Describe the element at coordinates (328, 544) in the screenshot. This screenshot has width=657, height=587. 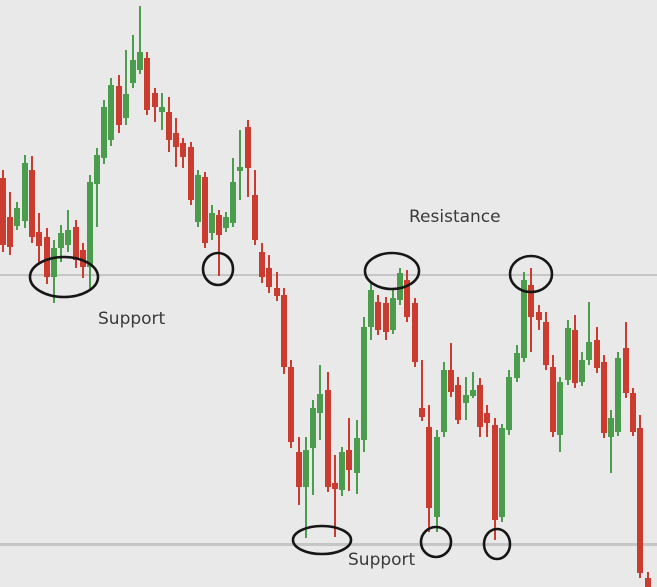
I see `support-level-line` at that location.